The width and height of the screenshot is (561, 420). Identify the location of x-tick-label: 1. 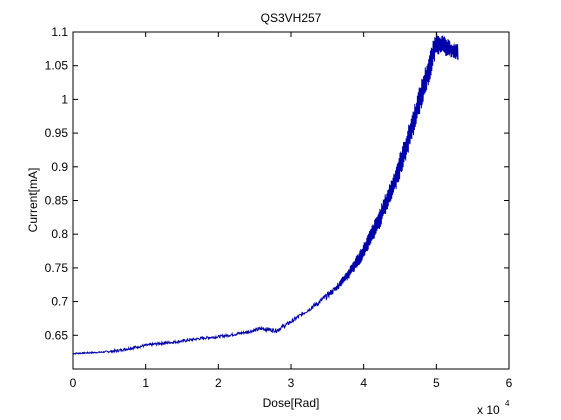
(145, 383).